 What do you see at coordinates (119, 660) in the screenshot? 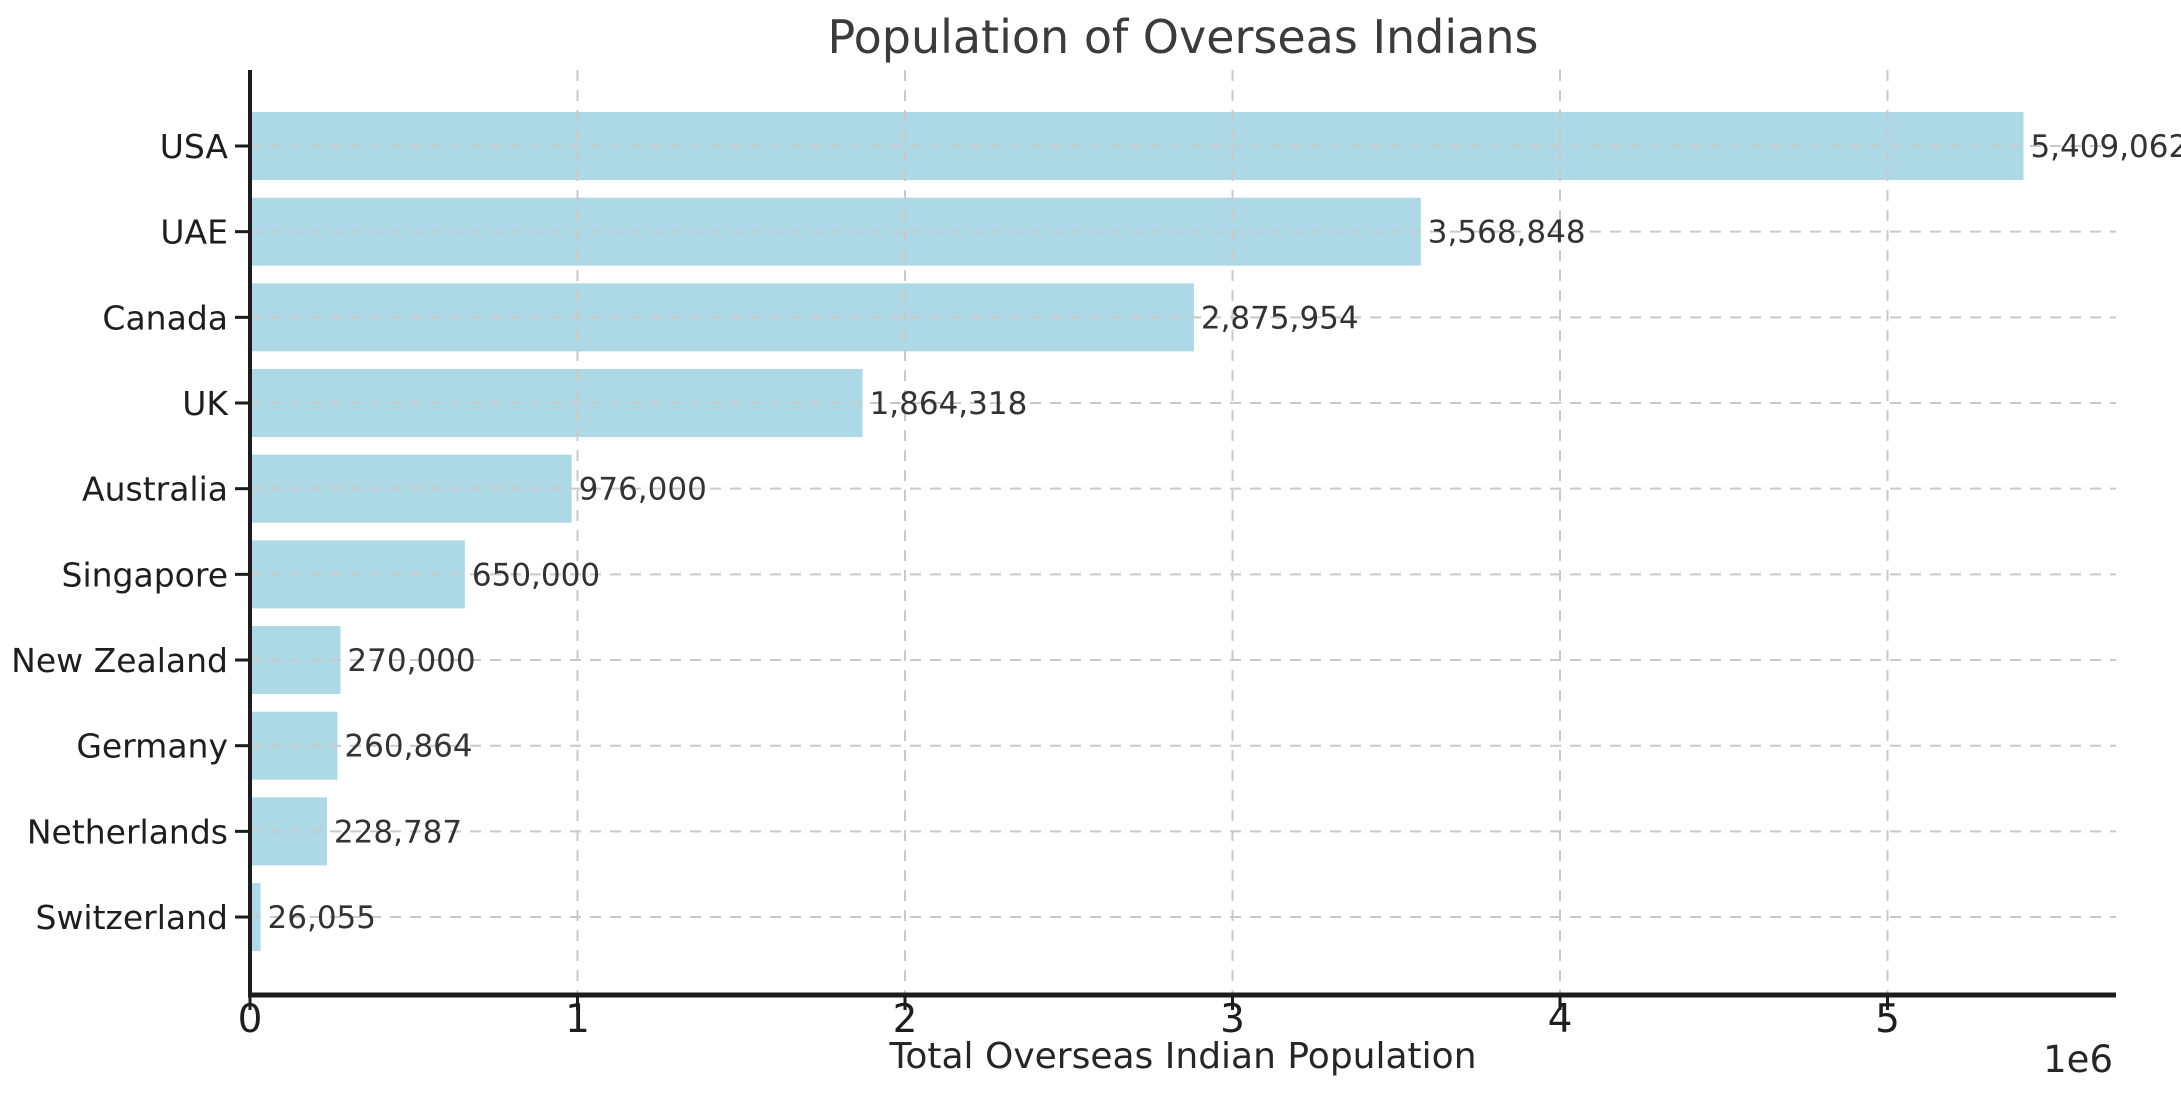
I see `y-tick-label-new-zealand: New Zealand` at bounding box center [119, 660].